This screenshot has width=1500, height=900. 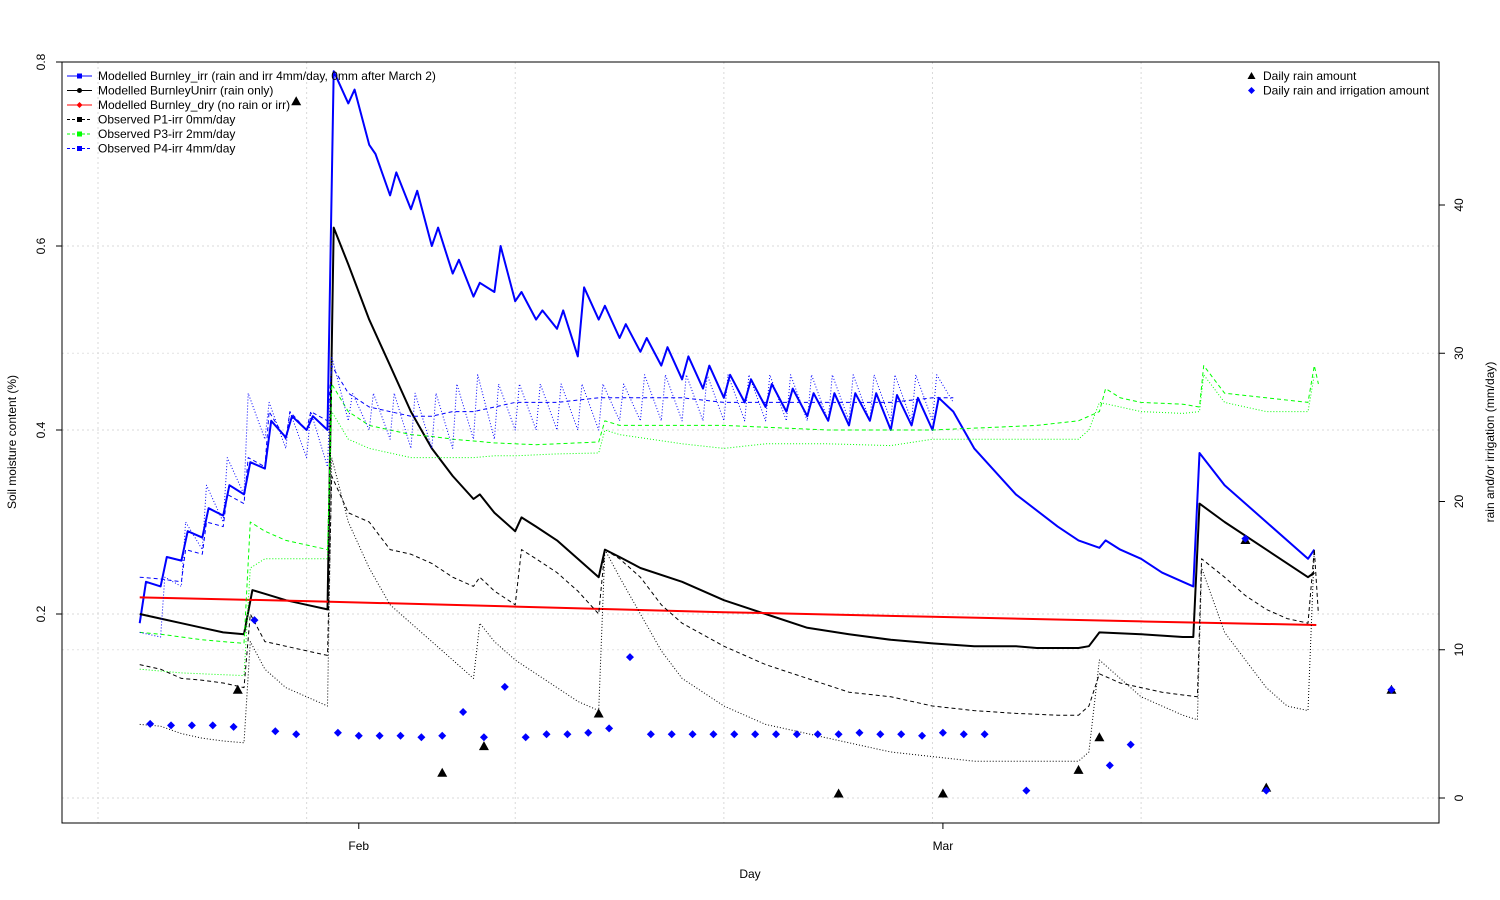 What do you see at coordinates (185, 91) in the screenshot?
I see `legend-label: Modelled BurnleyUnirr (rain only)` at bounding box center [185, 91].